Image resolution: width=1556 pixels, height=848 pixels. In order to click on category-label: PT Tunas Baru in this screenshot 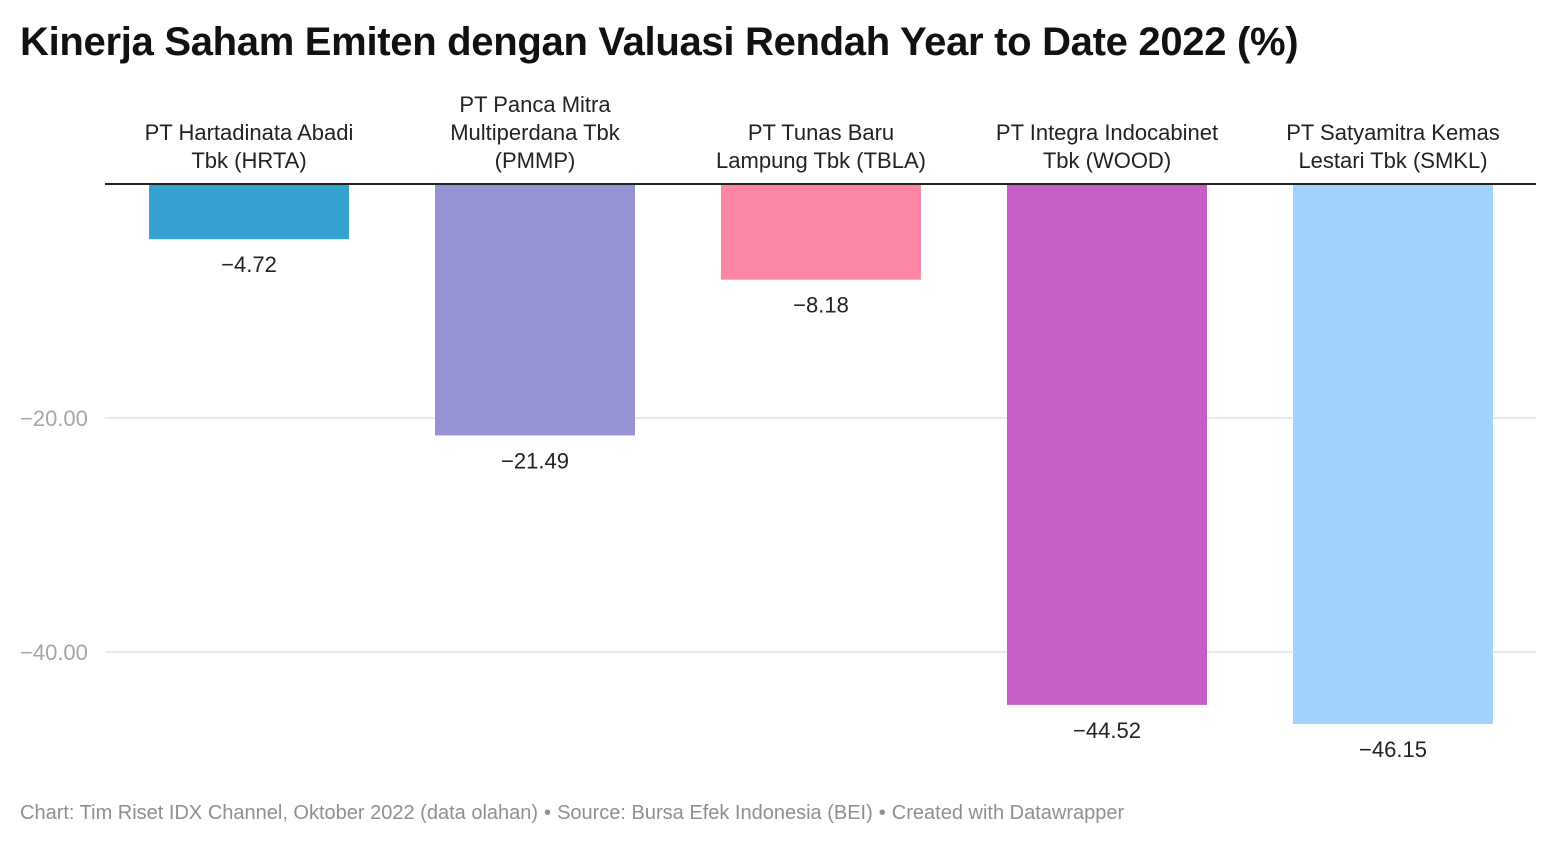, I will do `click(821, 132)`.